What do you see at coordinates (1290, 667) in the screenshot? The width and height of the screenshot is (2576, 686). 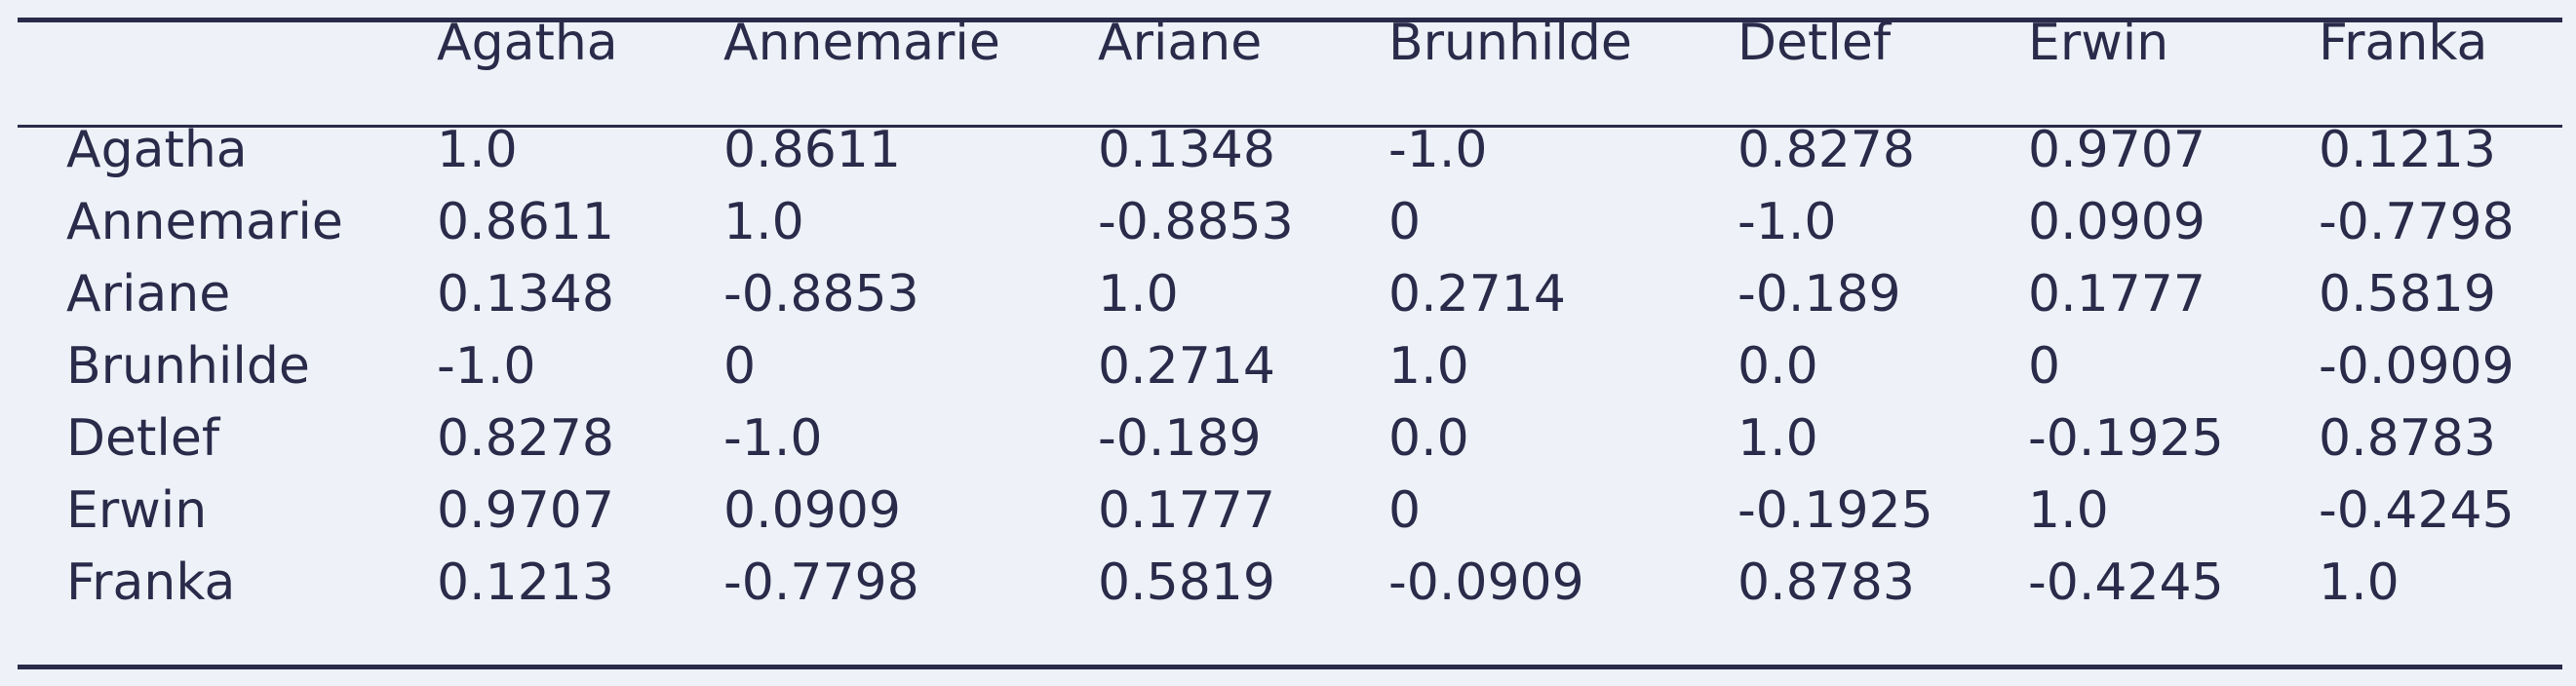 I see `table-bottom-rule` at bounding box center [1290, 667].